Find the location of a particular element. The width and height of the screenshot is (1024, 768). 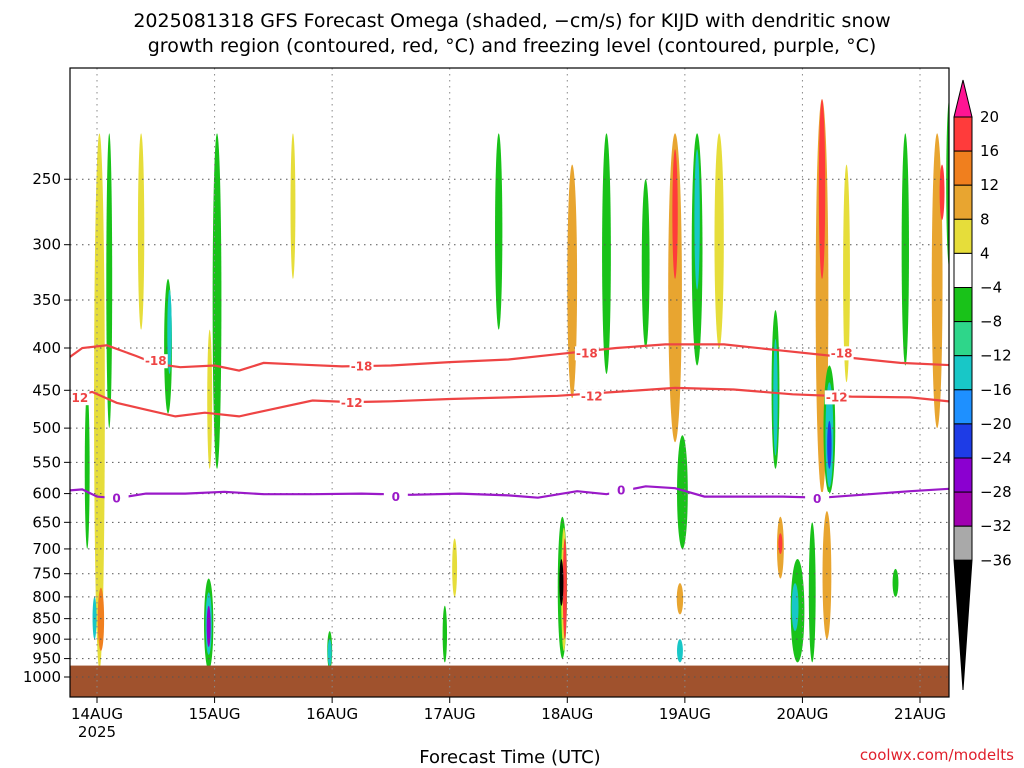

x-tick-label-5: 19AUG is located at coordinates (685, 714).